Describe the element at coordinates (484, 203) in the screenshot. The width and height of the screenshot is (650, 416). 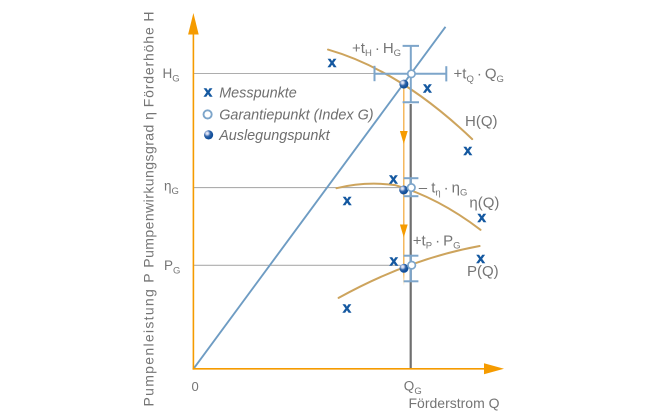
I see `svg-text: η(Q)` at that location.